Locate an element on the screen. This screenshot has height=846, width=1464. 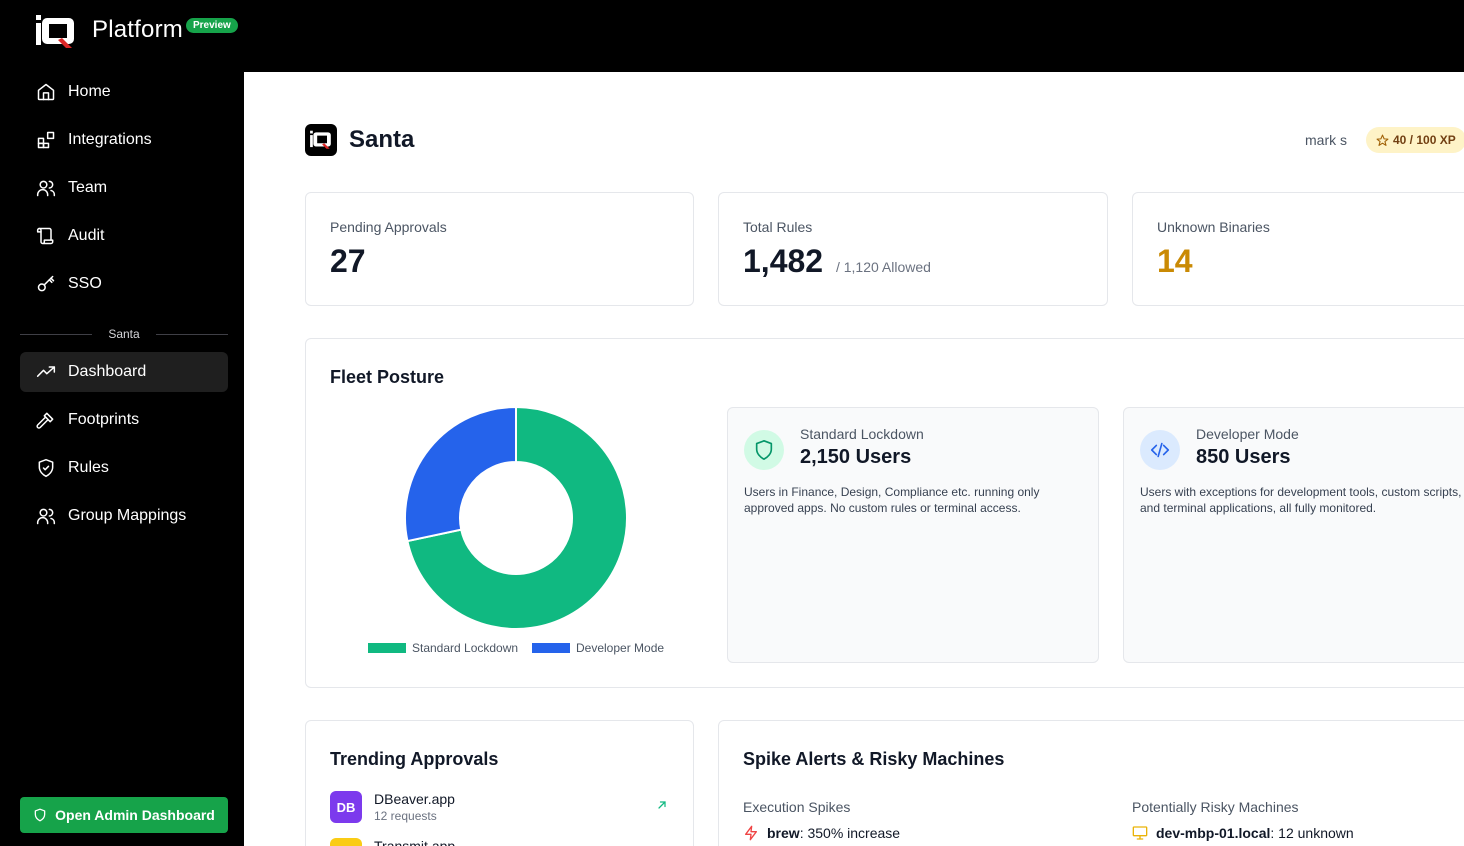
home-icon is located at coordinates (46, 92).